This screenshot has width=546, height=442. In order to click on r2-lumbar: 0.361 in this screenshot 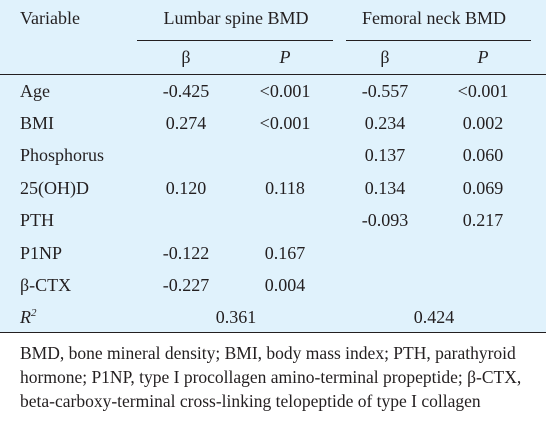, I will do `click(236, 317)`.